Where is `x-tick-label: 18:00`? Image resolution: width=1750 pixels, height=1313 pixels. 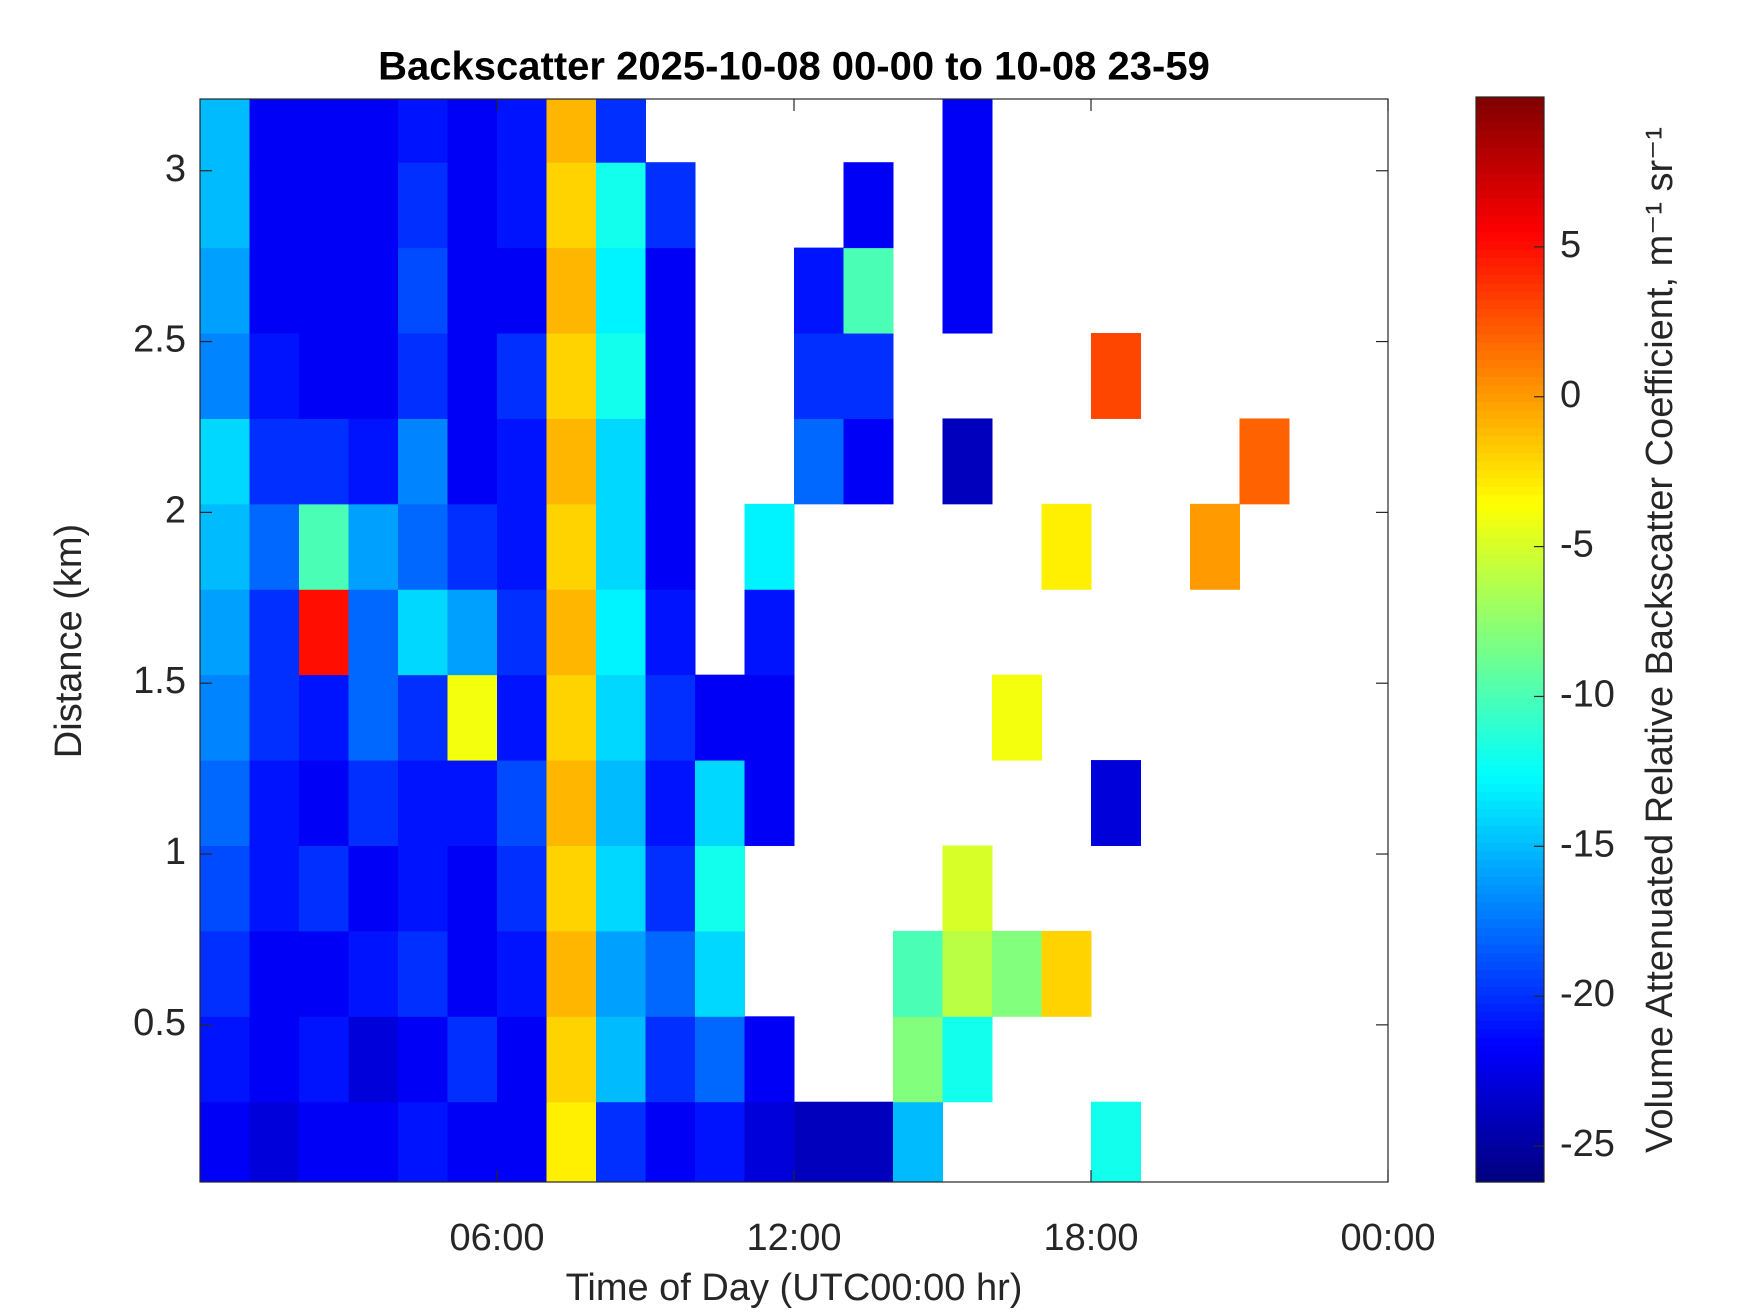
x-tick-label: 18:00 is located at coordinates (1090, 1238).